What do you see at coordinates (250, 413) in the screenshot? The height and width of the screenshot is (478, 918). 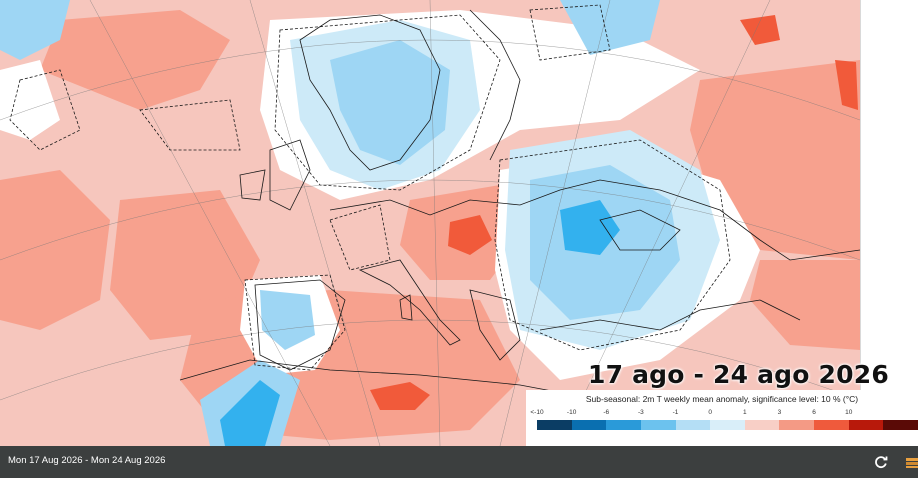 I see `cold-area-atlantic-sw-core` at bounding box center [250, 413].